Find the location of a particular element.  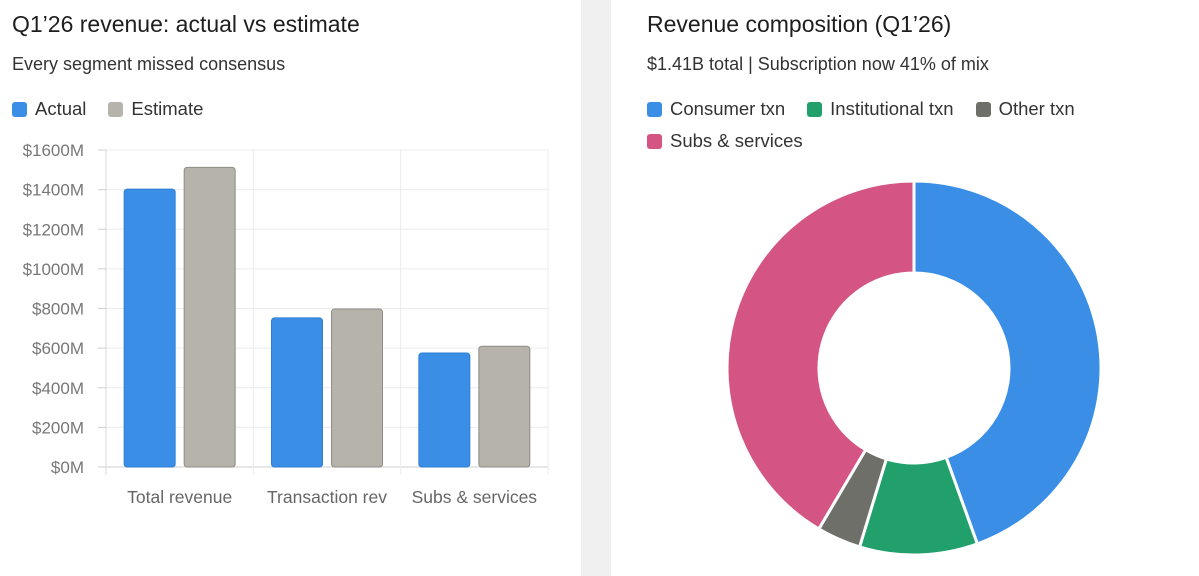

bar-actual-total-revenue is located at coordinates (149, 328).